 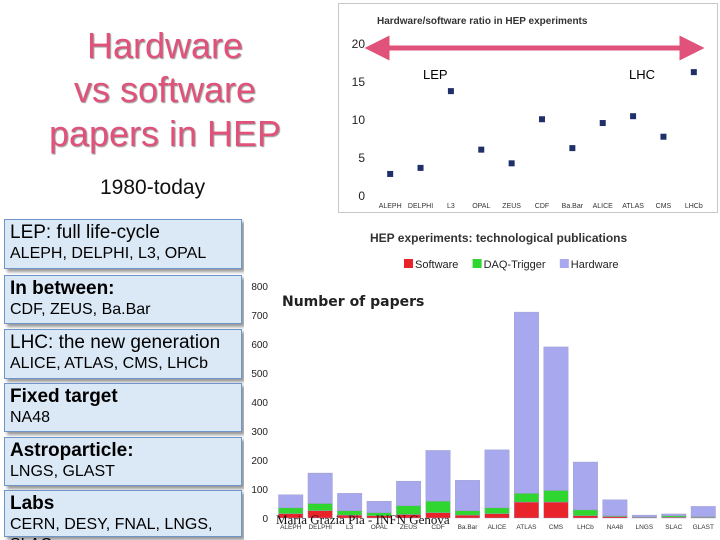 I want to click on legend-swatch-hardware, so click(x=564, y=263).